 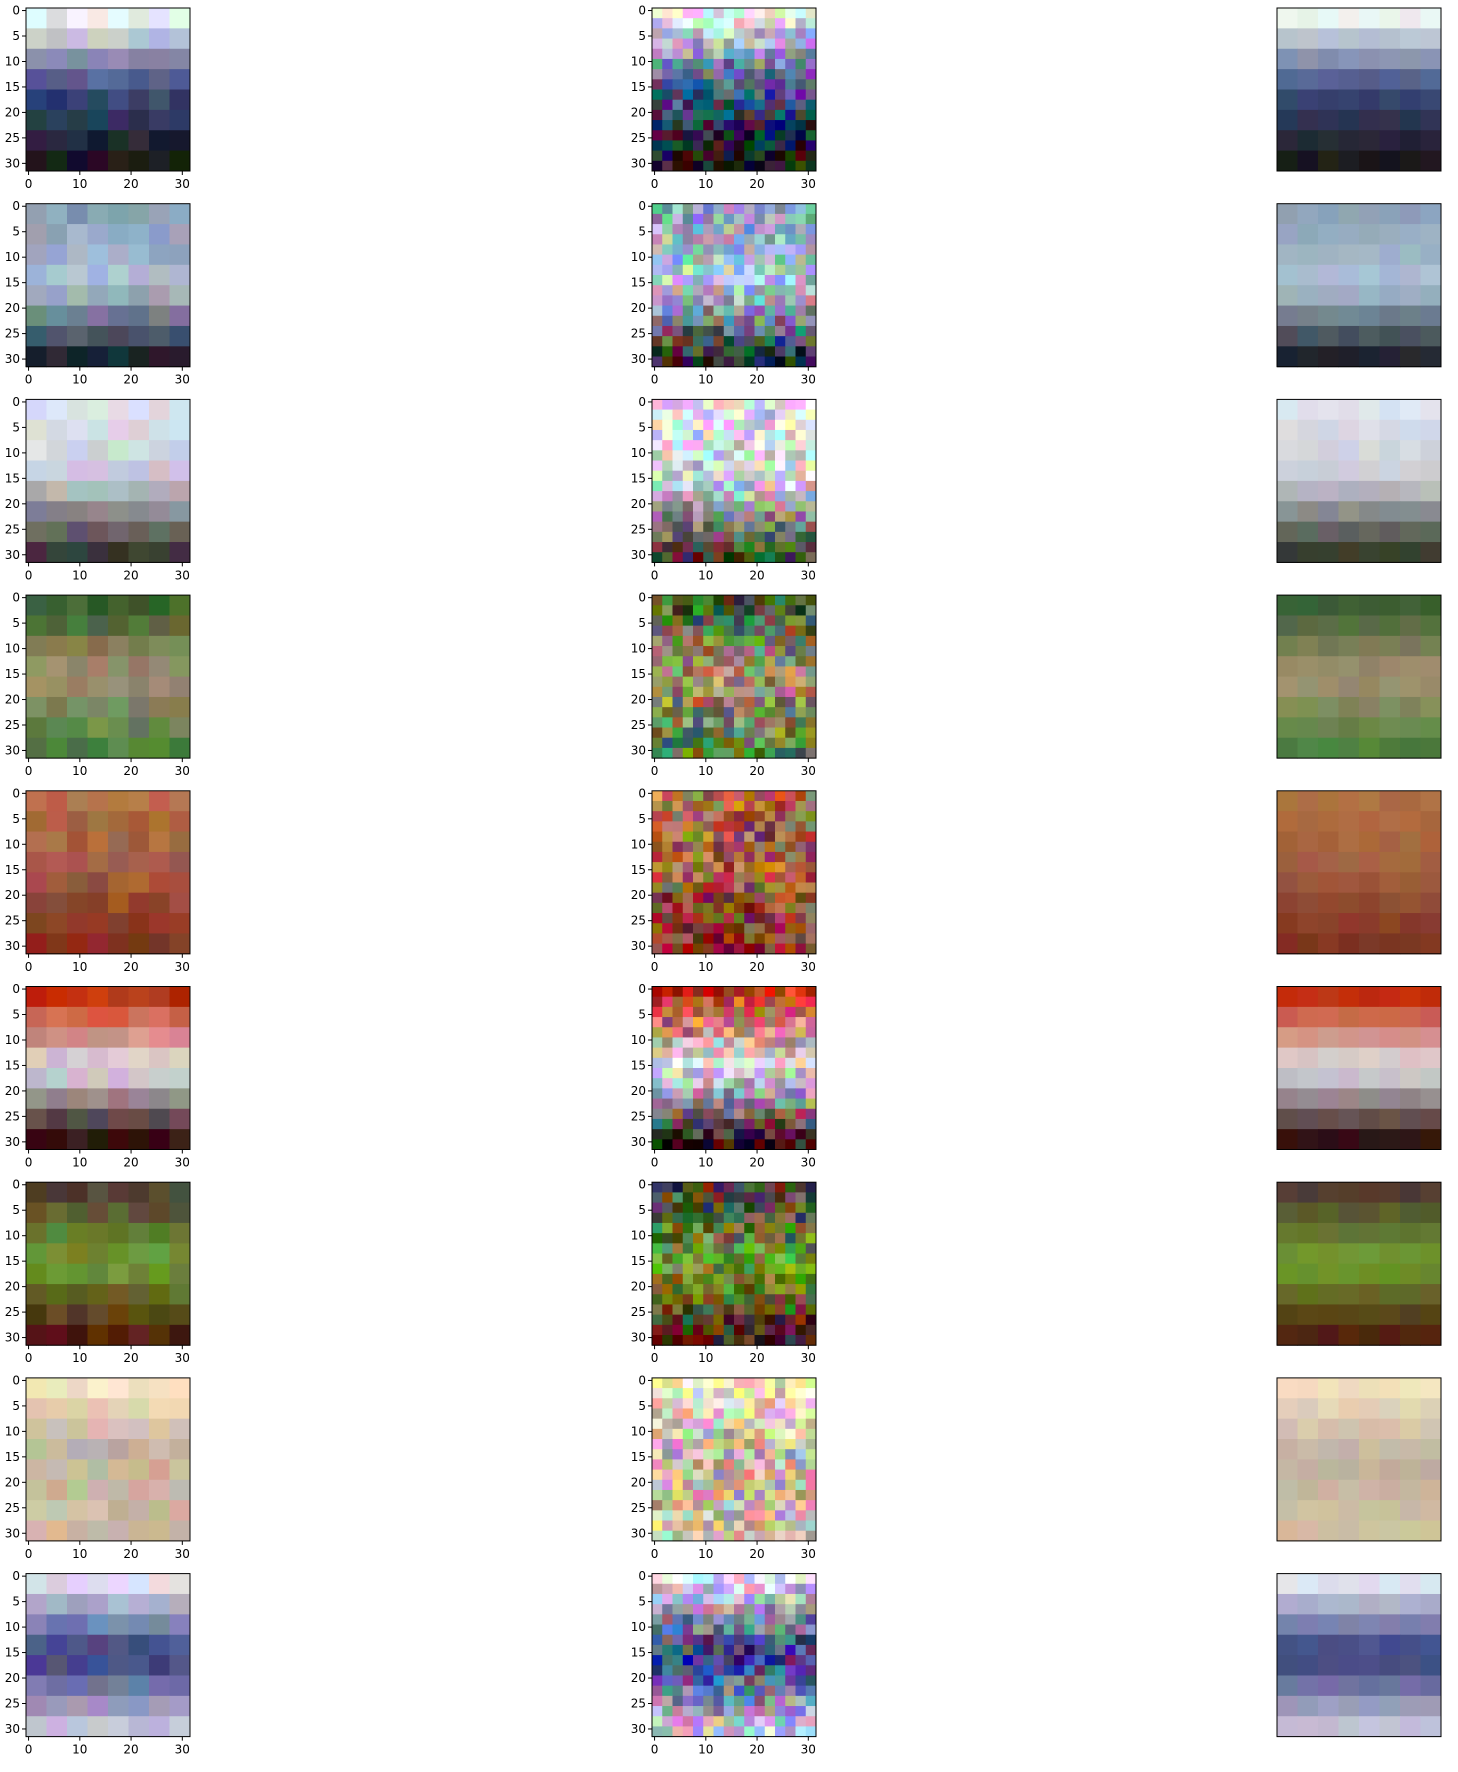 What do you see at coordinates (12, 1116) in the screenshot?
I see `y-tick-label: 25` at bounding box center [12, 1116].